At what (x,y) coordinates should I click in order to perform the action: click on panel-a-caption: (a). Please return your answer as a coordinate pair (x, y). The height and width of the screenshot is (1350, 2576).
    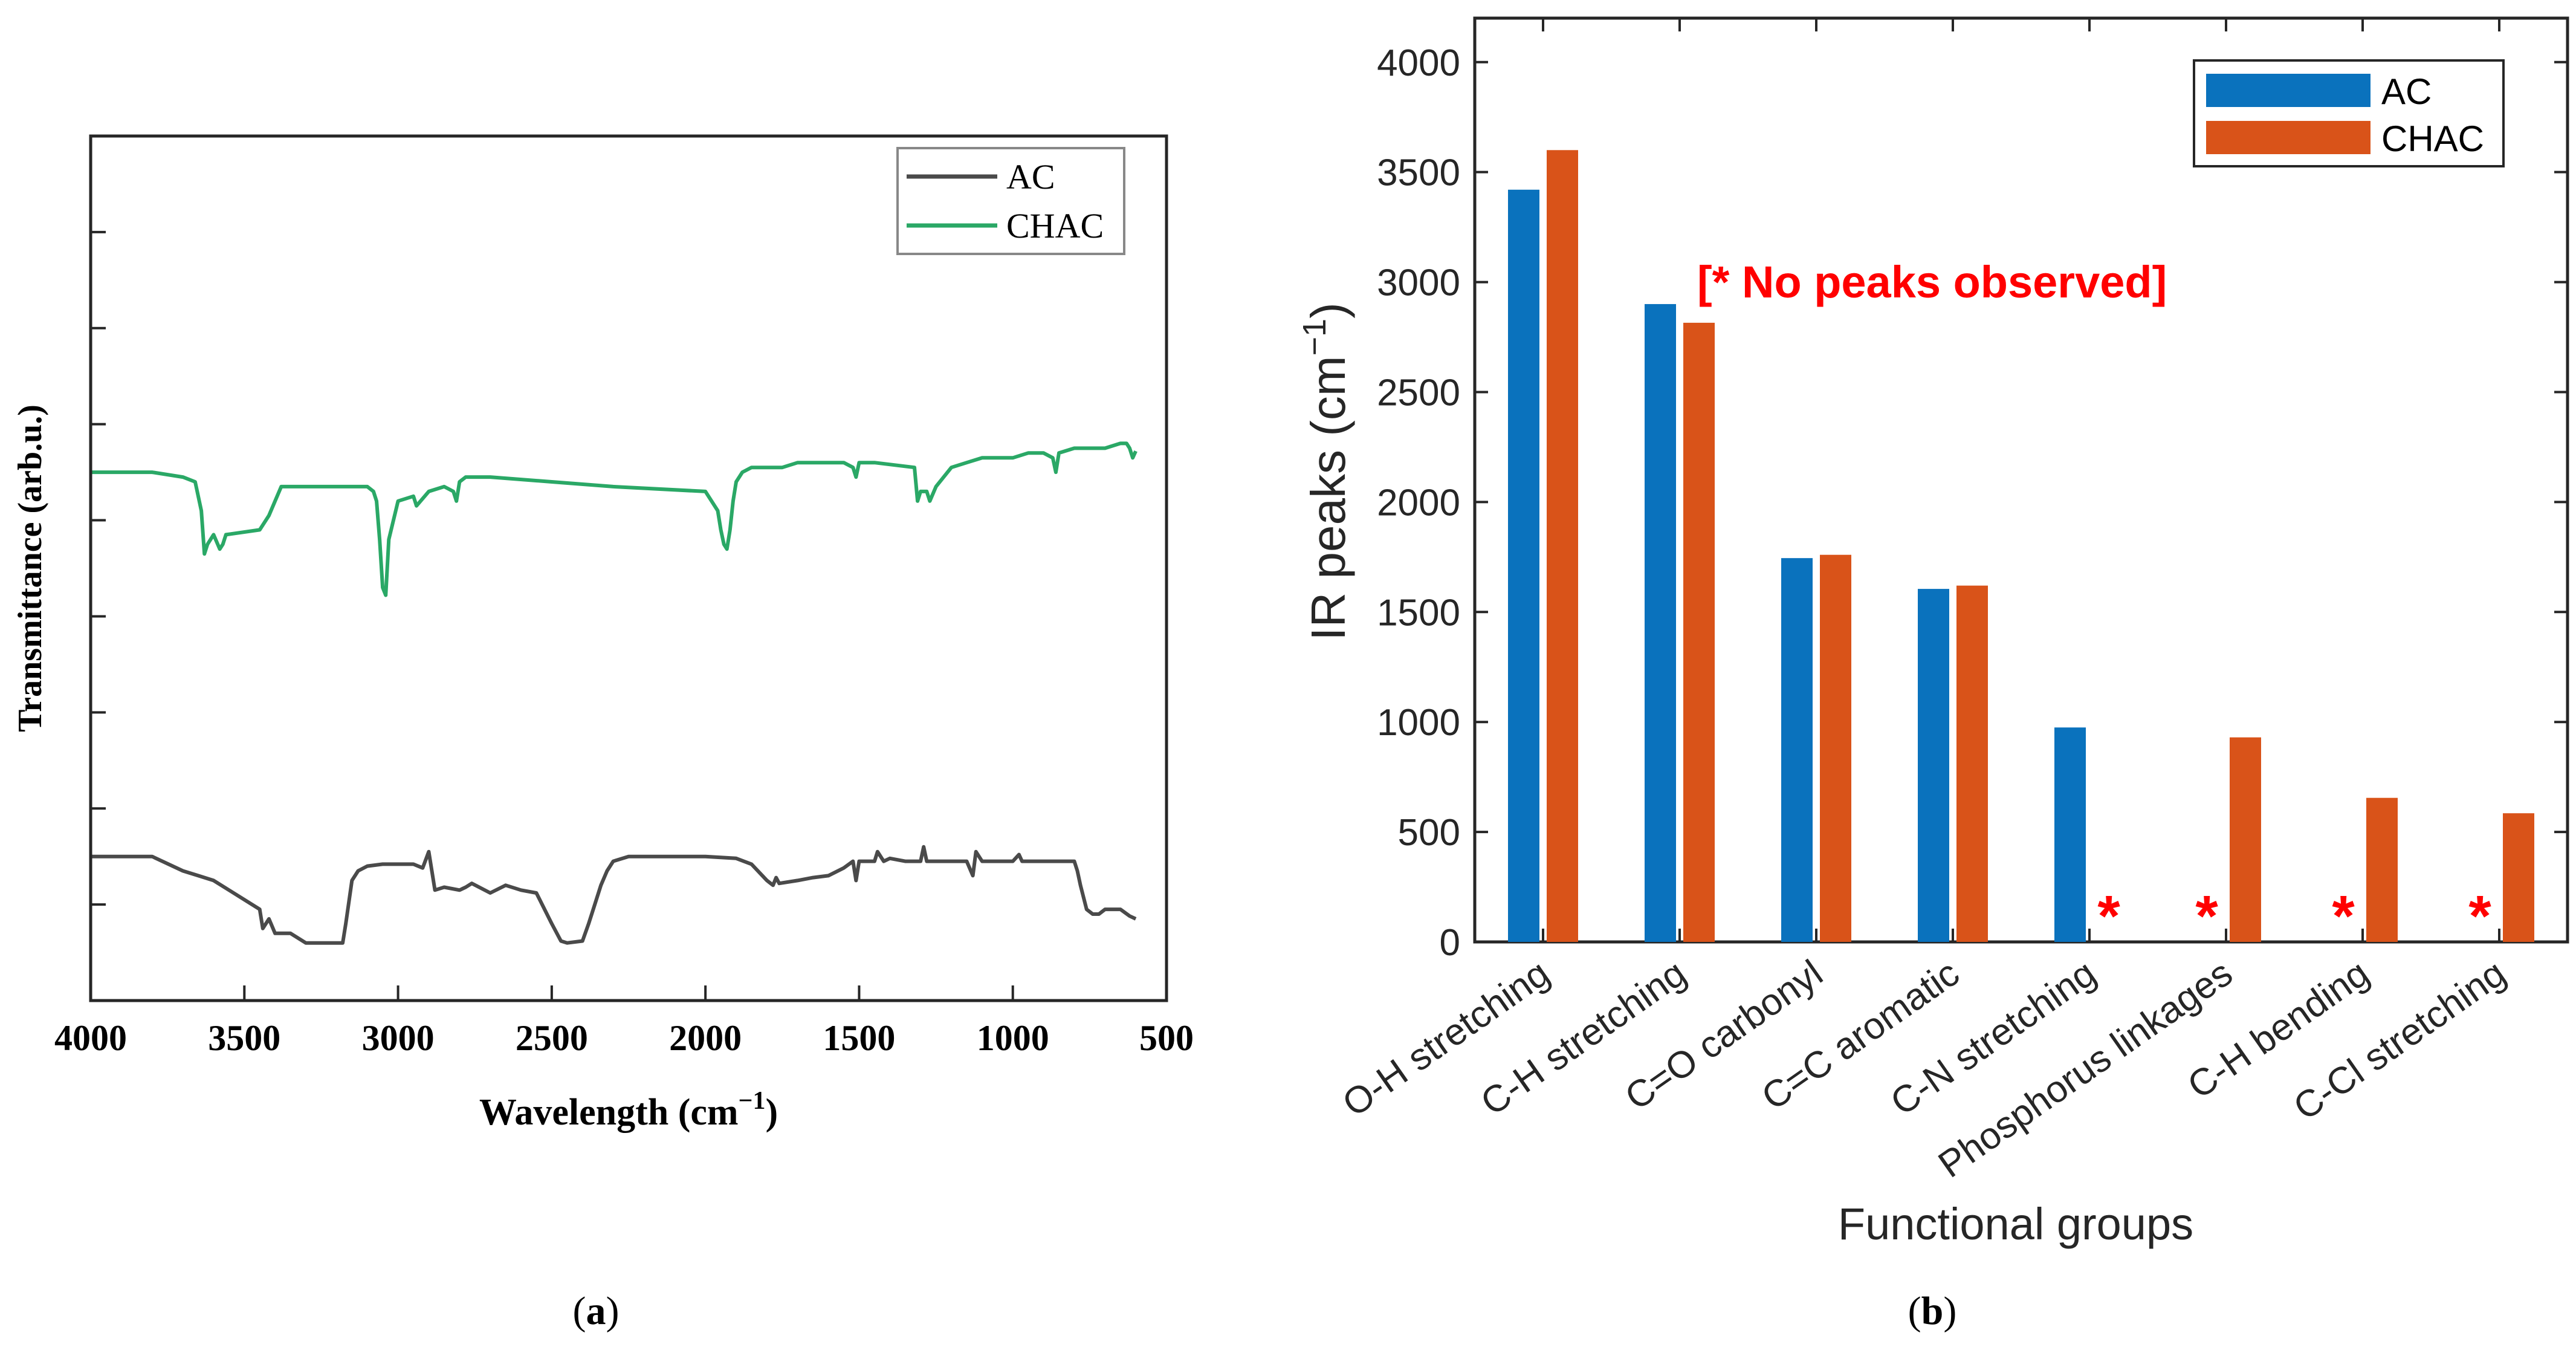
    Looking at the image, I should click on (596, 1311).